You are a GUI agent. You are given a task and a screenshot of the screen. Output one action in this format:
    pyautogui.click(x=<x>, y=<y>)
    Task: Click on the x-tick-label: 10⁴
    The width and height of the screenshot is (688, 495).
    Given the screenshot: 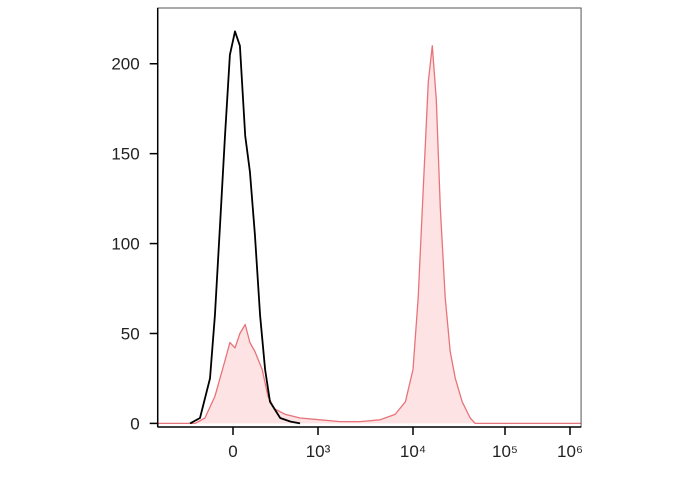 What is the action you would take?
    pyautogui.click(x=413, y=451)
    